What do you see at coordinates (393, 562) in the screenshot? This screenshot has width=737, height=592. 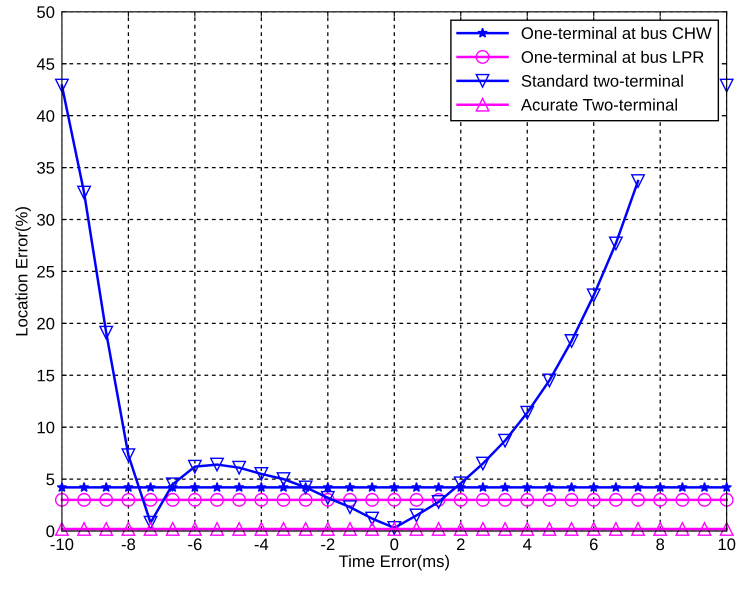 I see `x-axis-title: Time Error(ms)` at bounding box center [393, 562].